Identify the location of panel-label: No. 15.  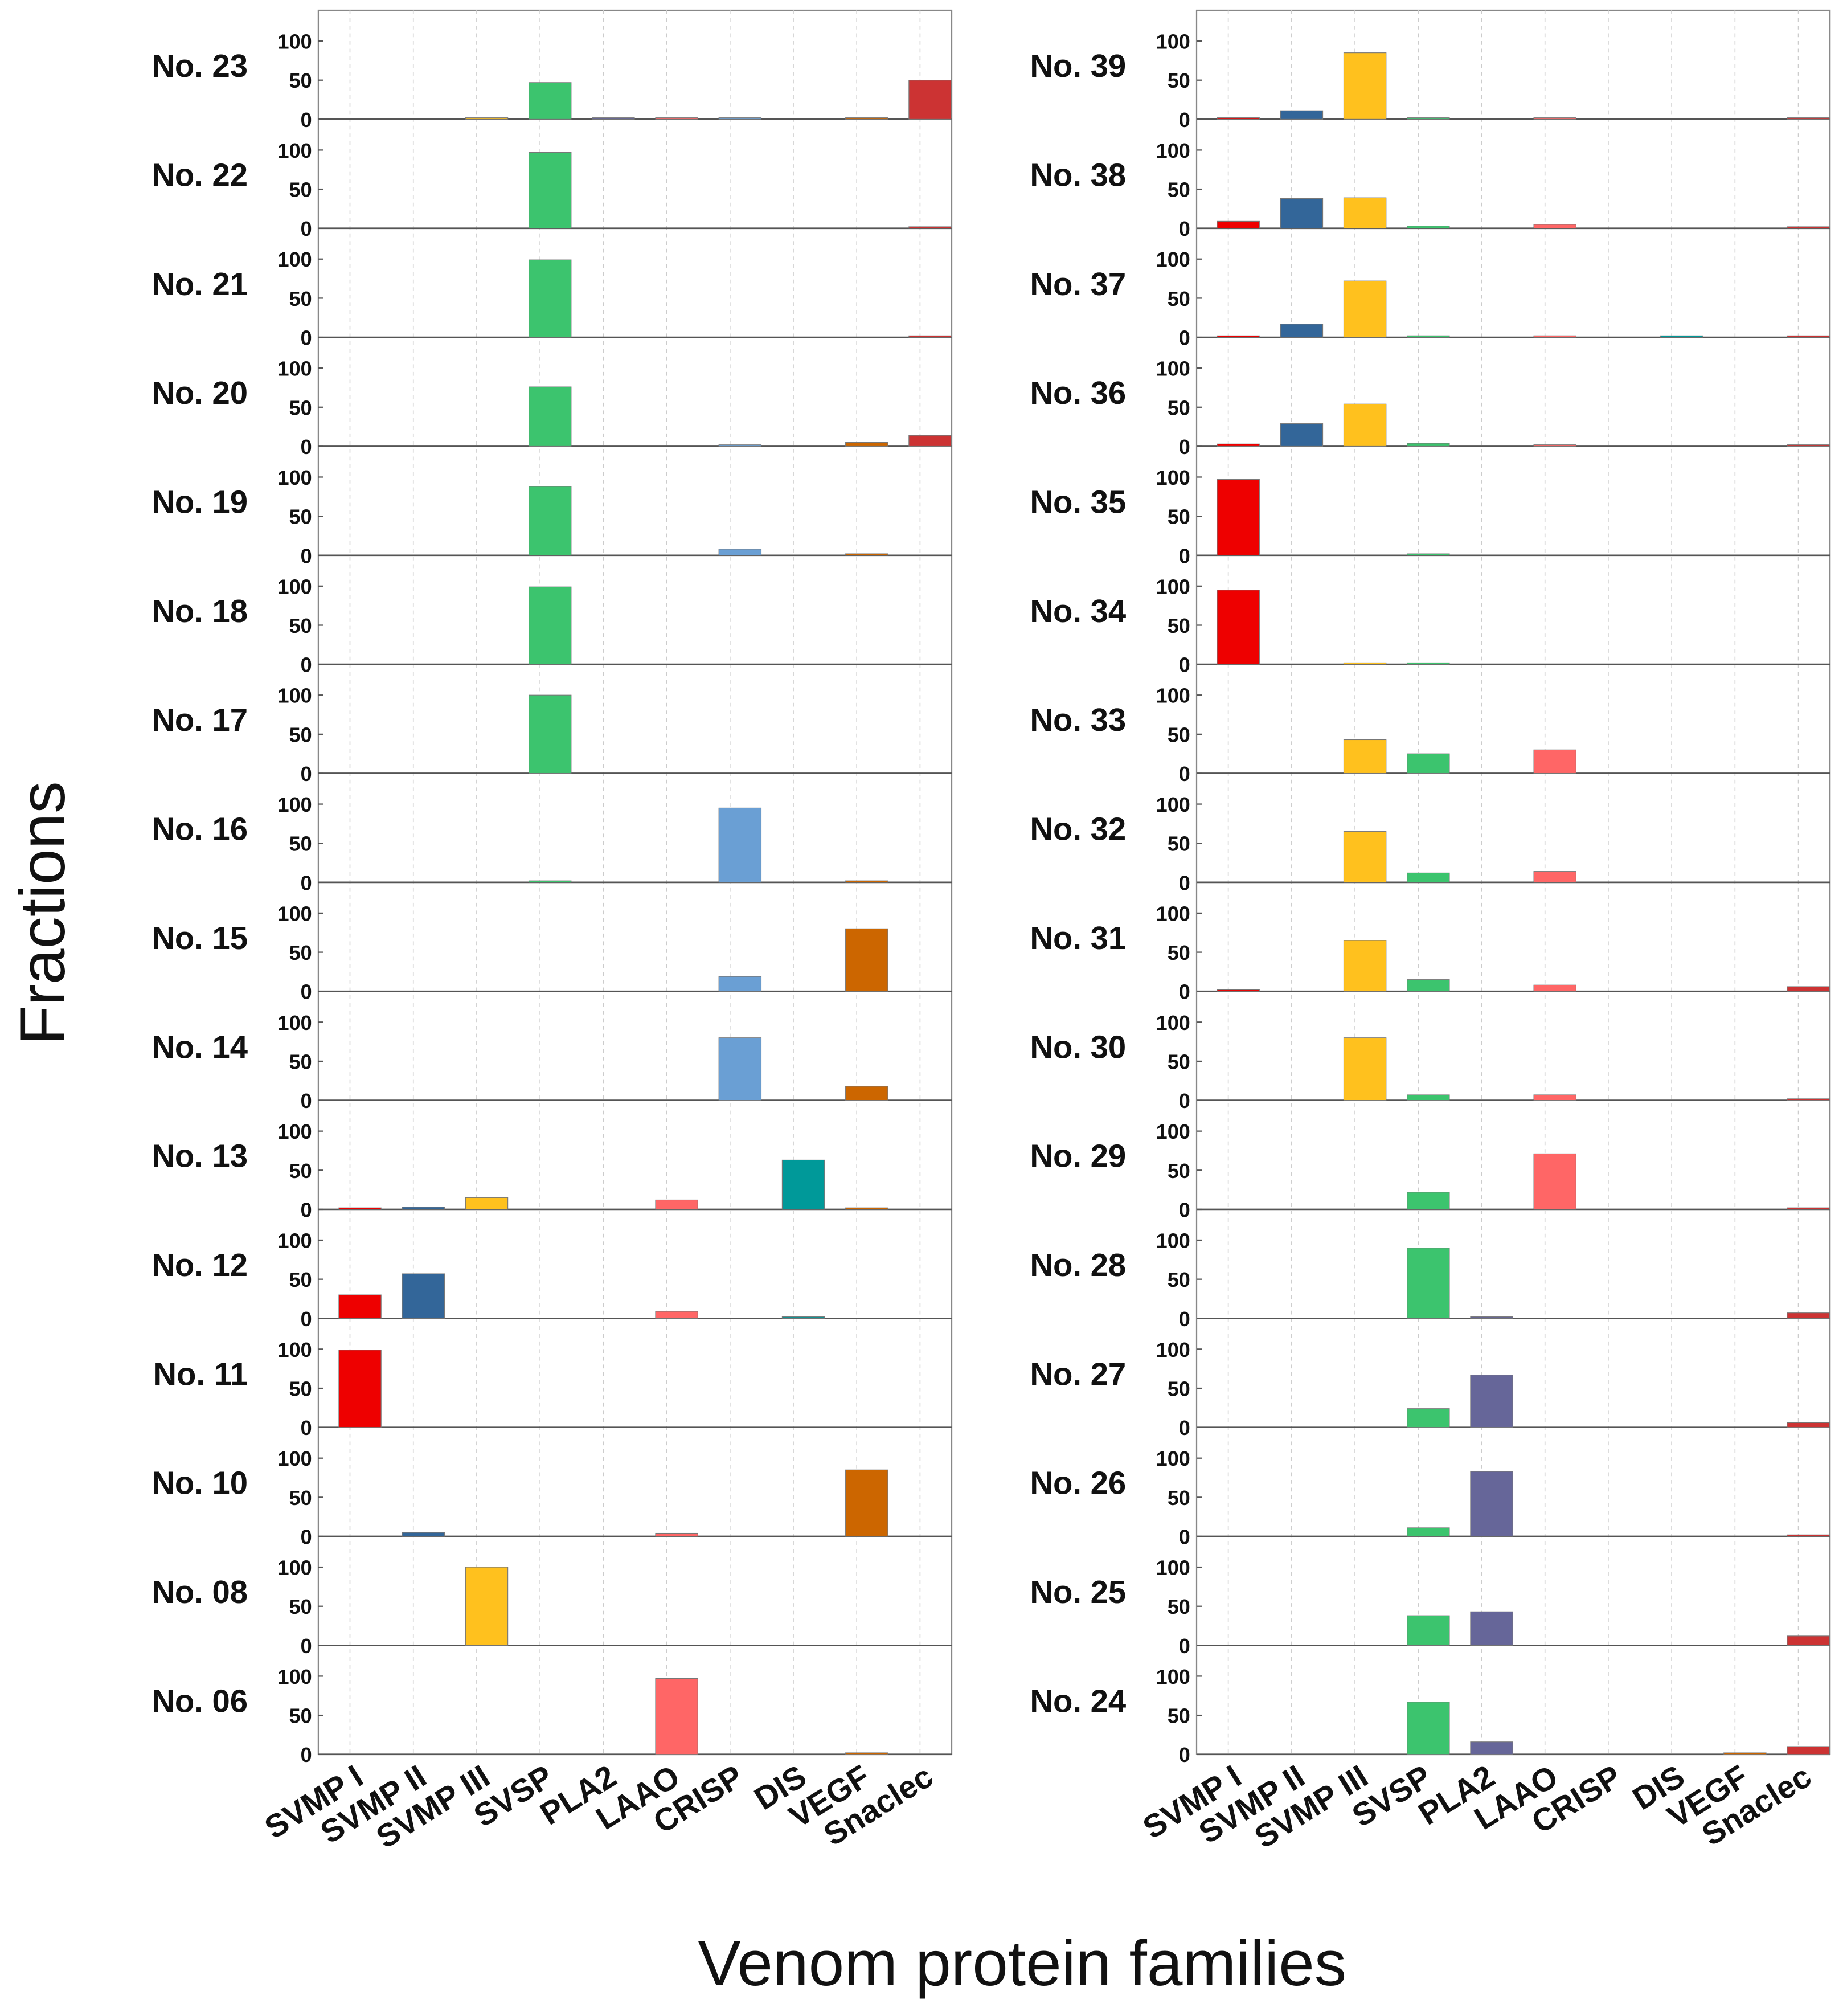
(199, 938).